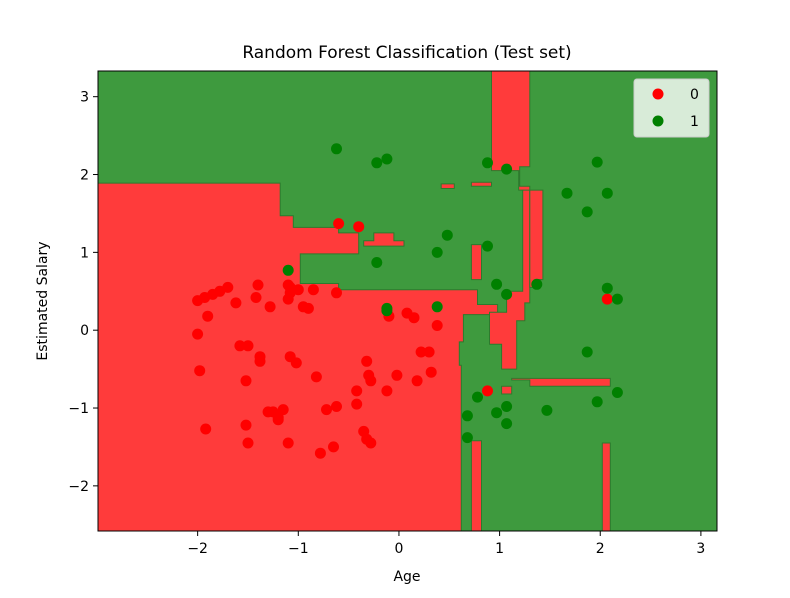  Describe the element at coordinates (600, 549) in the screenshot. I see `x-tick-label: 2` at that location.